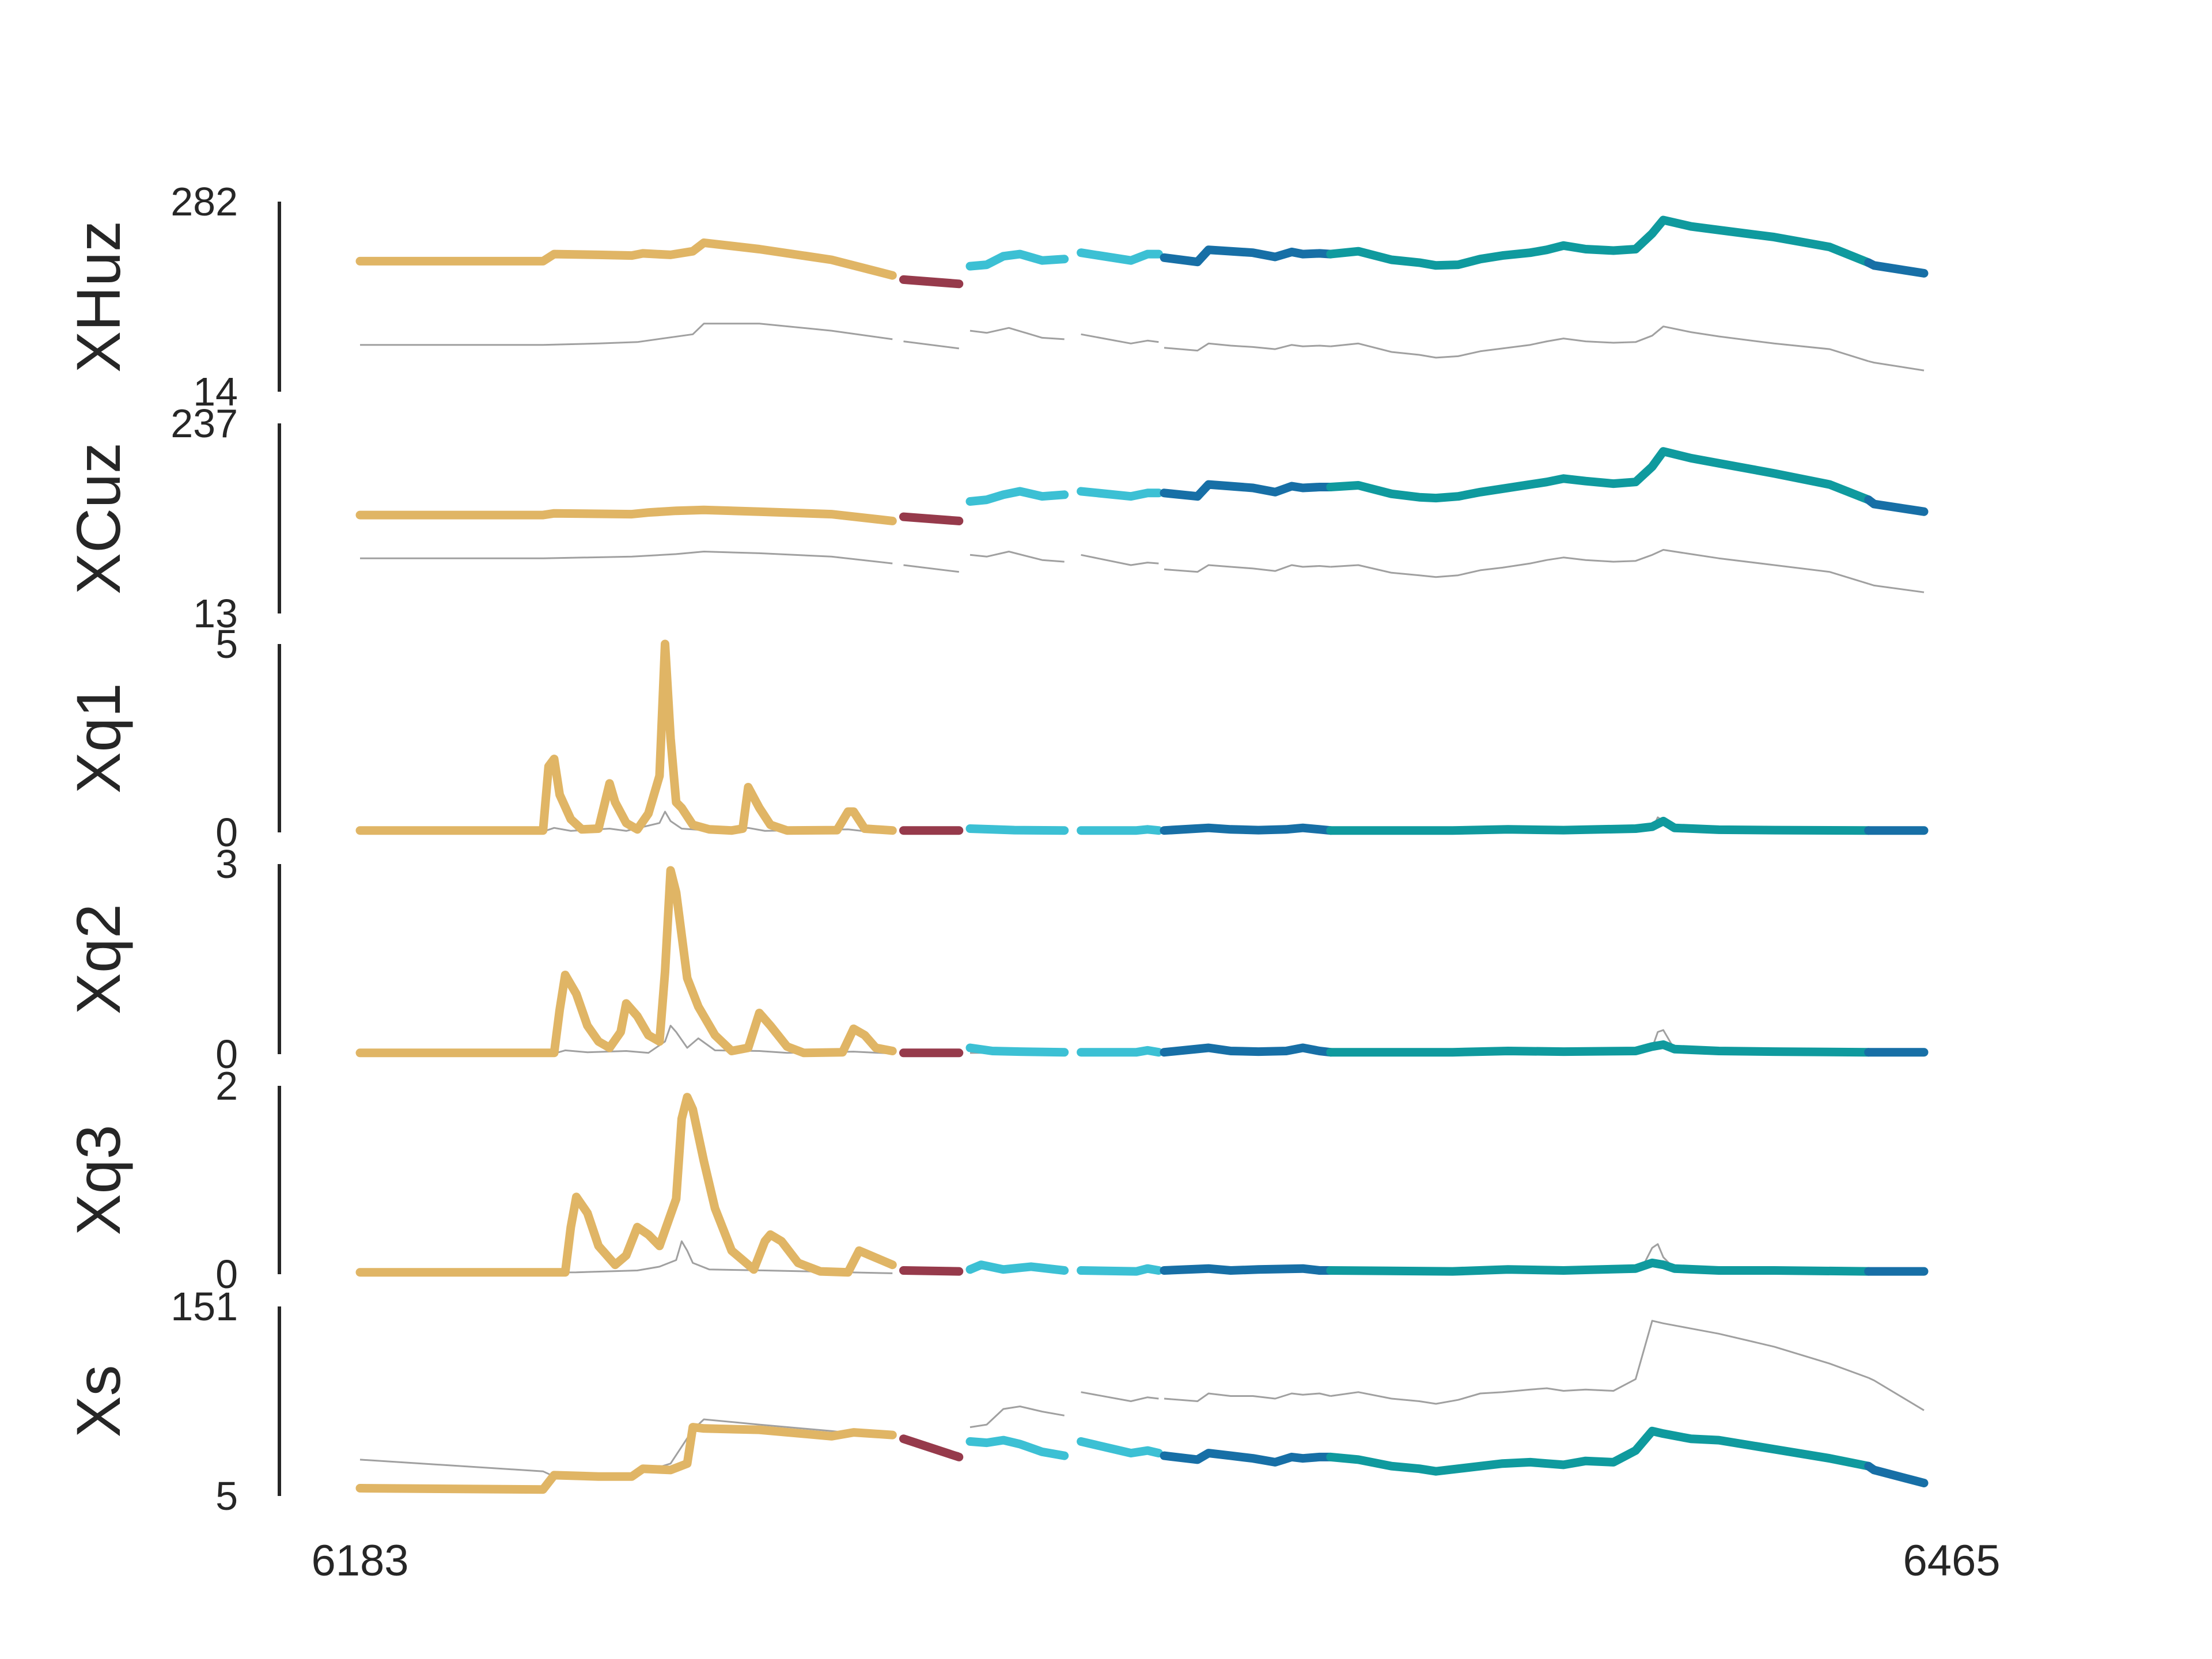  I want to click on y-tick-label-max: 151, so click(204, 1306).